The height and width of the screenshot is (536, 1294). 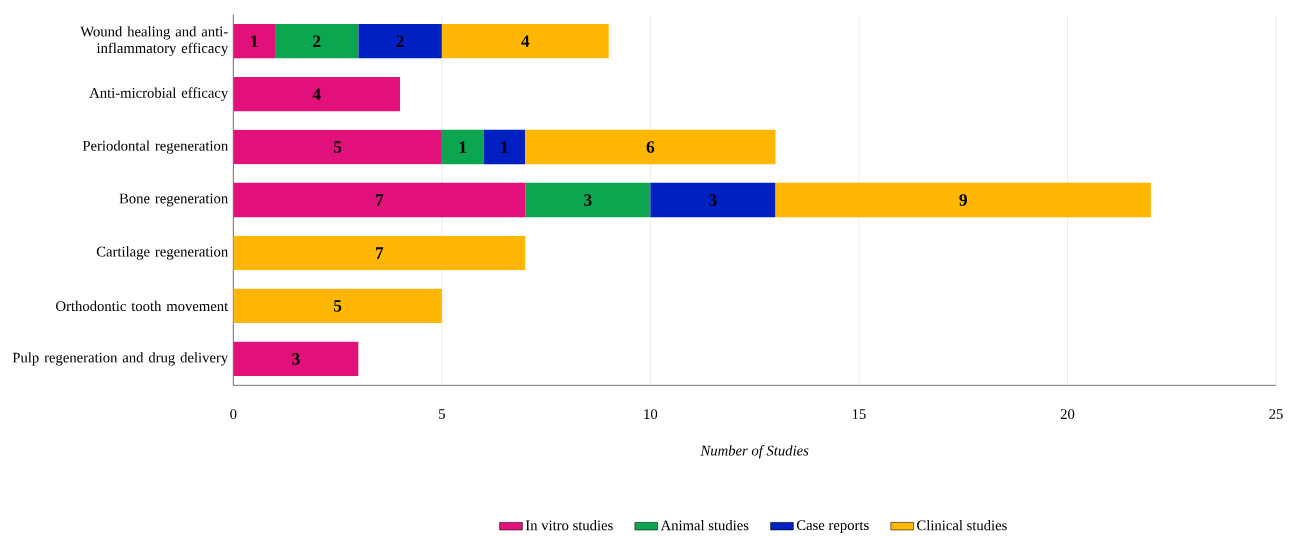 What do you see at coordinates (1276, 414) in the screenshot?
I see `x-tick-label: 25` at bounding box center [1276, 414].